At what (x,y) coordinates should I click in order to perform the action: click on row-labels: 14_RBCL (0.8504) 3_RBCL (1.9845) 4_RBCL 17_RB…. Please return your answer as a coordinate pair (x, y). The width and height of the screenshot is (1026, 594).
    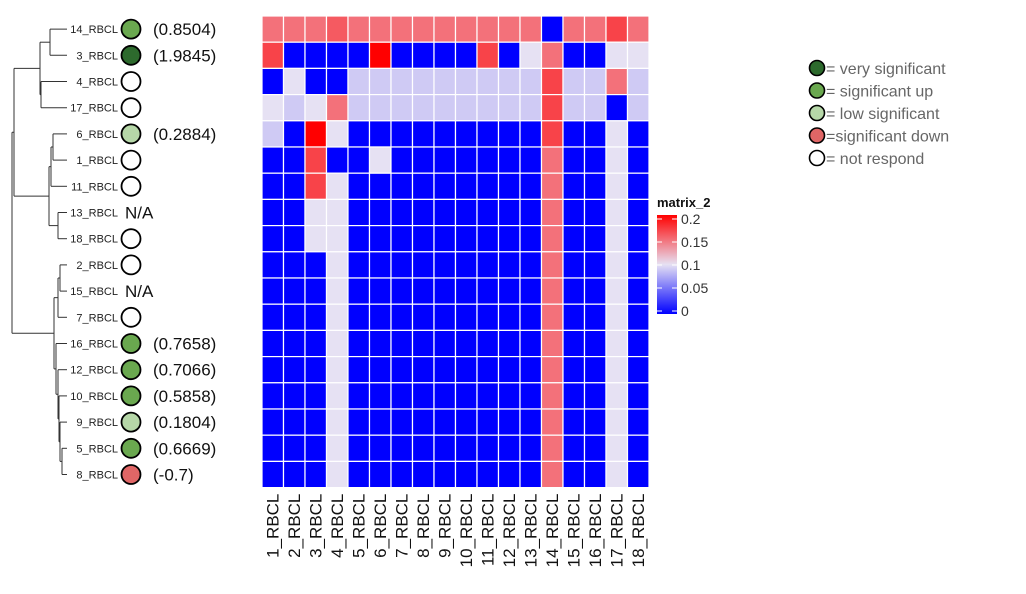
    Looking at the image, I should click on (143, 251).